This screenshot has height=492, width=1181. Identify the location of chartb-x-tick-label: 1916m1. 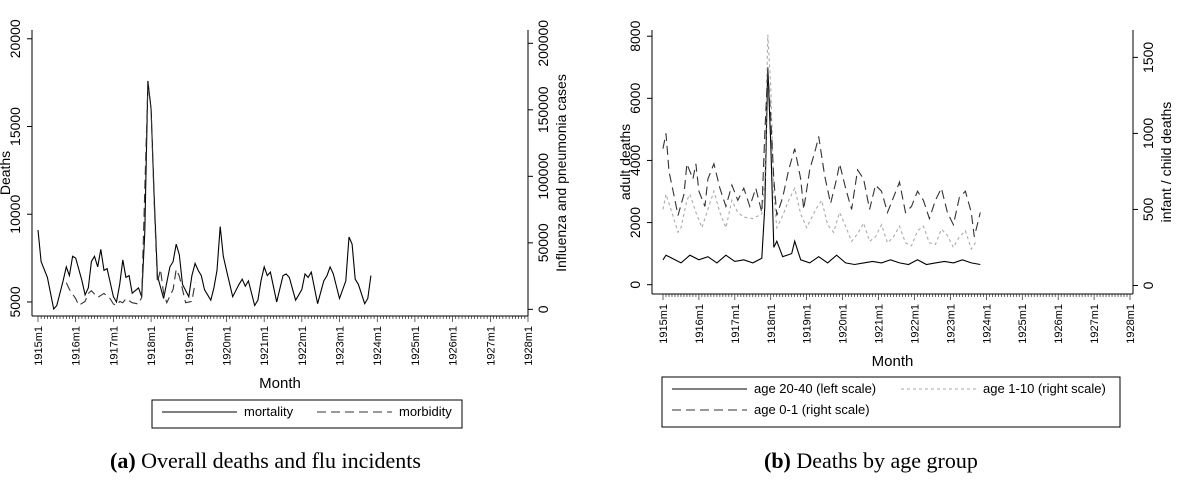
(700, 324).